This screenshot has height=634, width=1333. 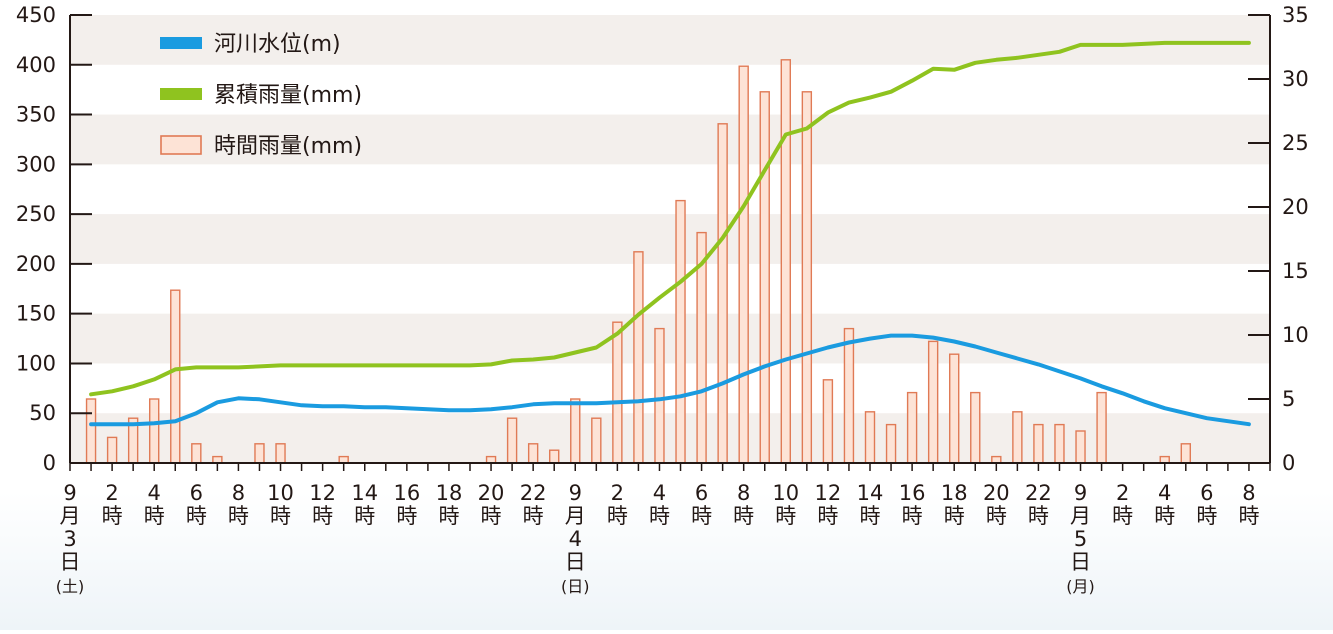 What do you see at coordinates (288, 95) in the screenshot?
I see `legend-label: 累積雨量(mm)` at bounding box center [288, 95].